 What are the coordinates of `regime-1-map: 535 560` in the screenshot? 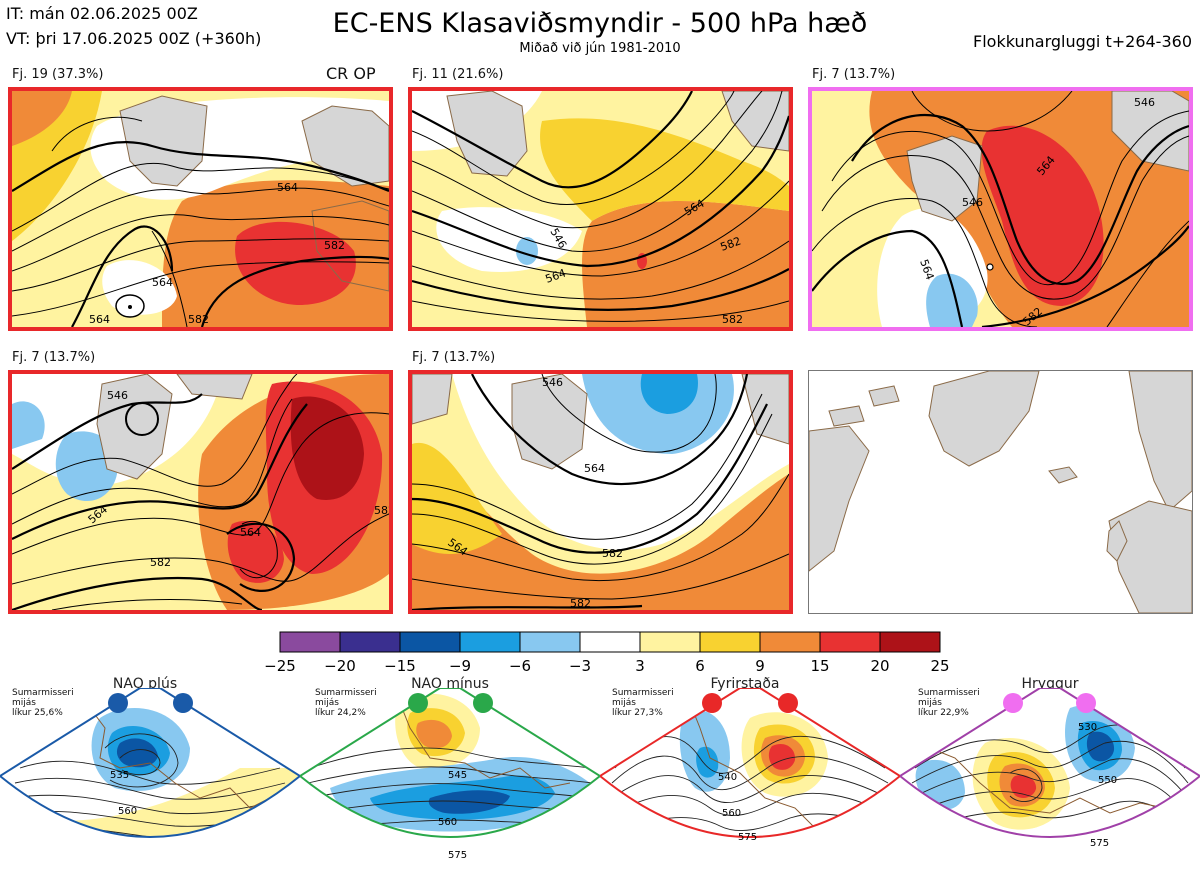 It's located at (151, 779).